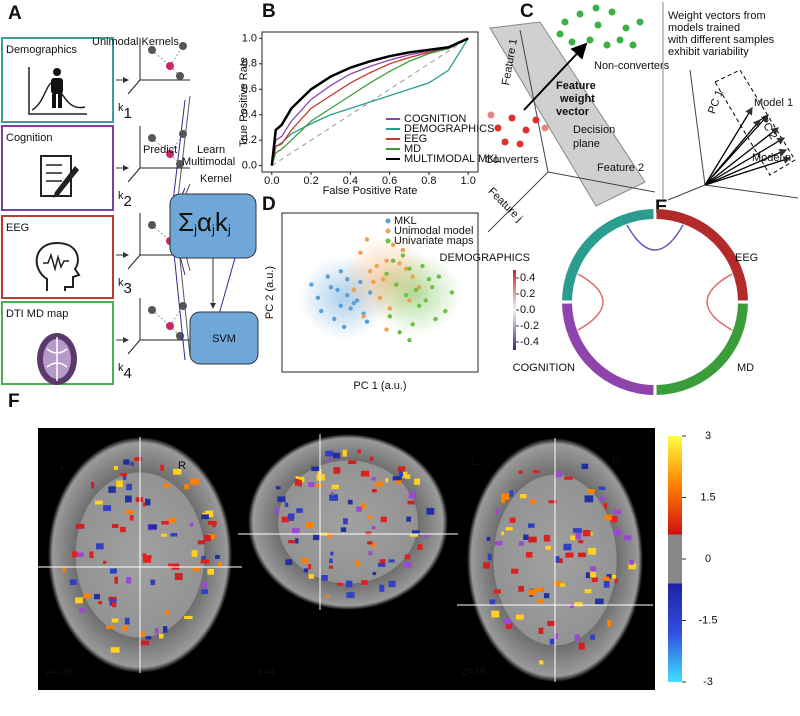  I want to click on colorbar, so click(675, 559).